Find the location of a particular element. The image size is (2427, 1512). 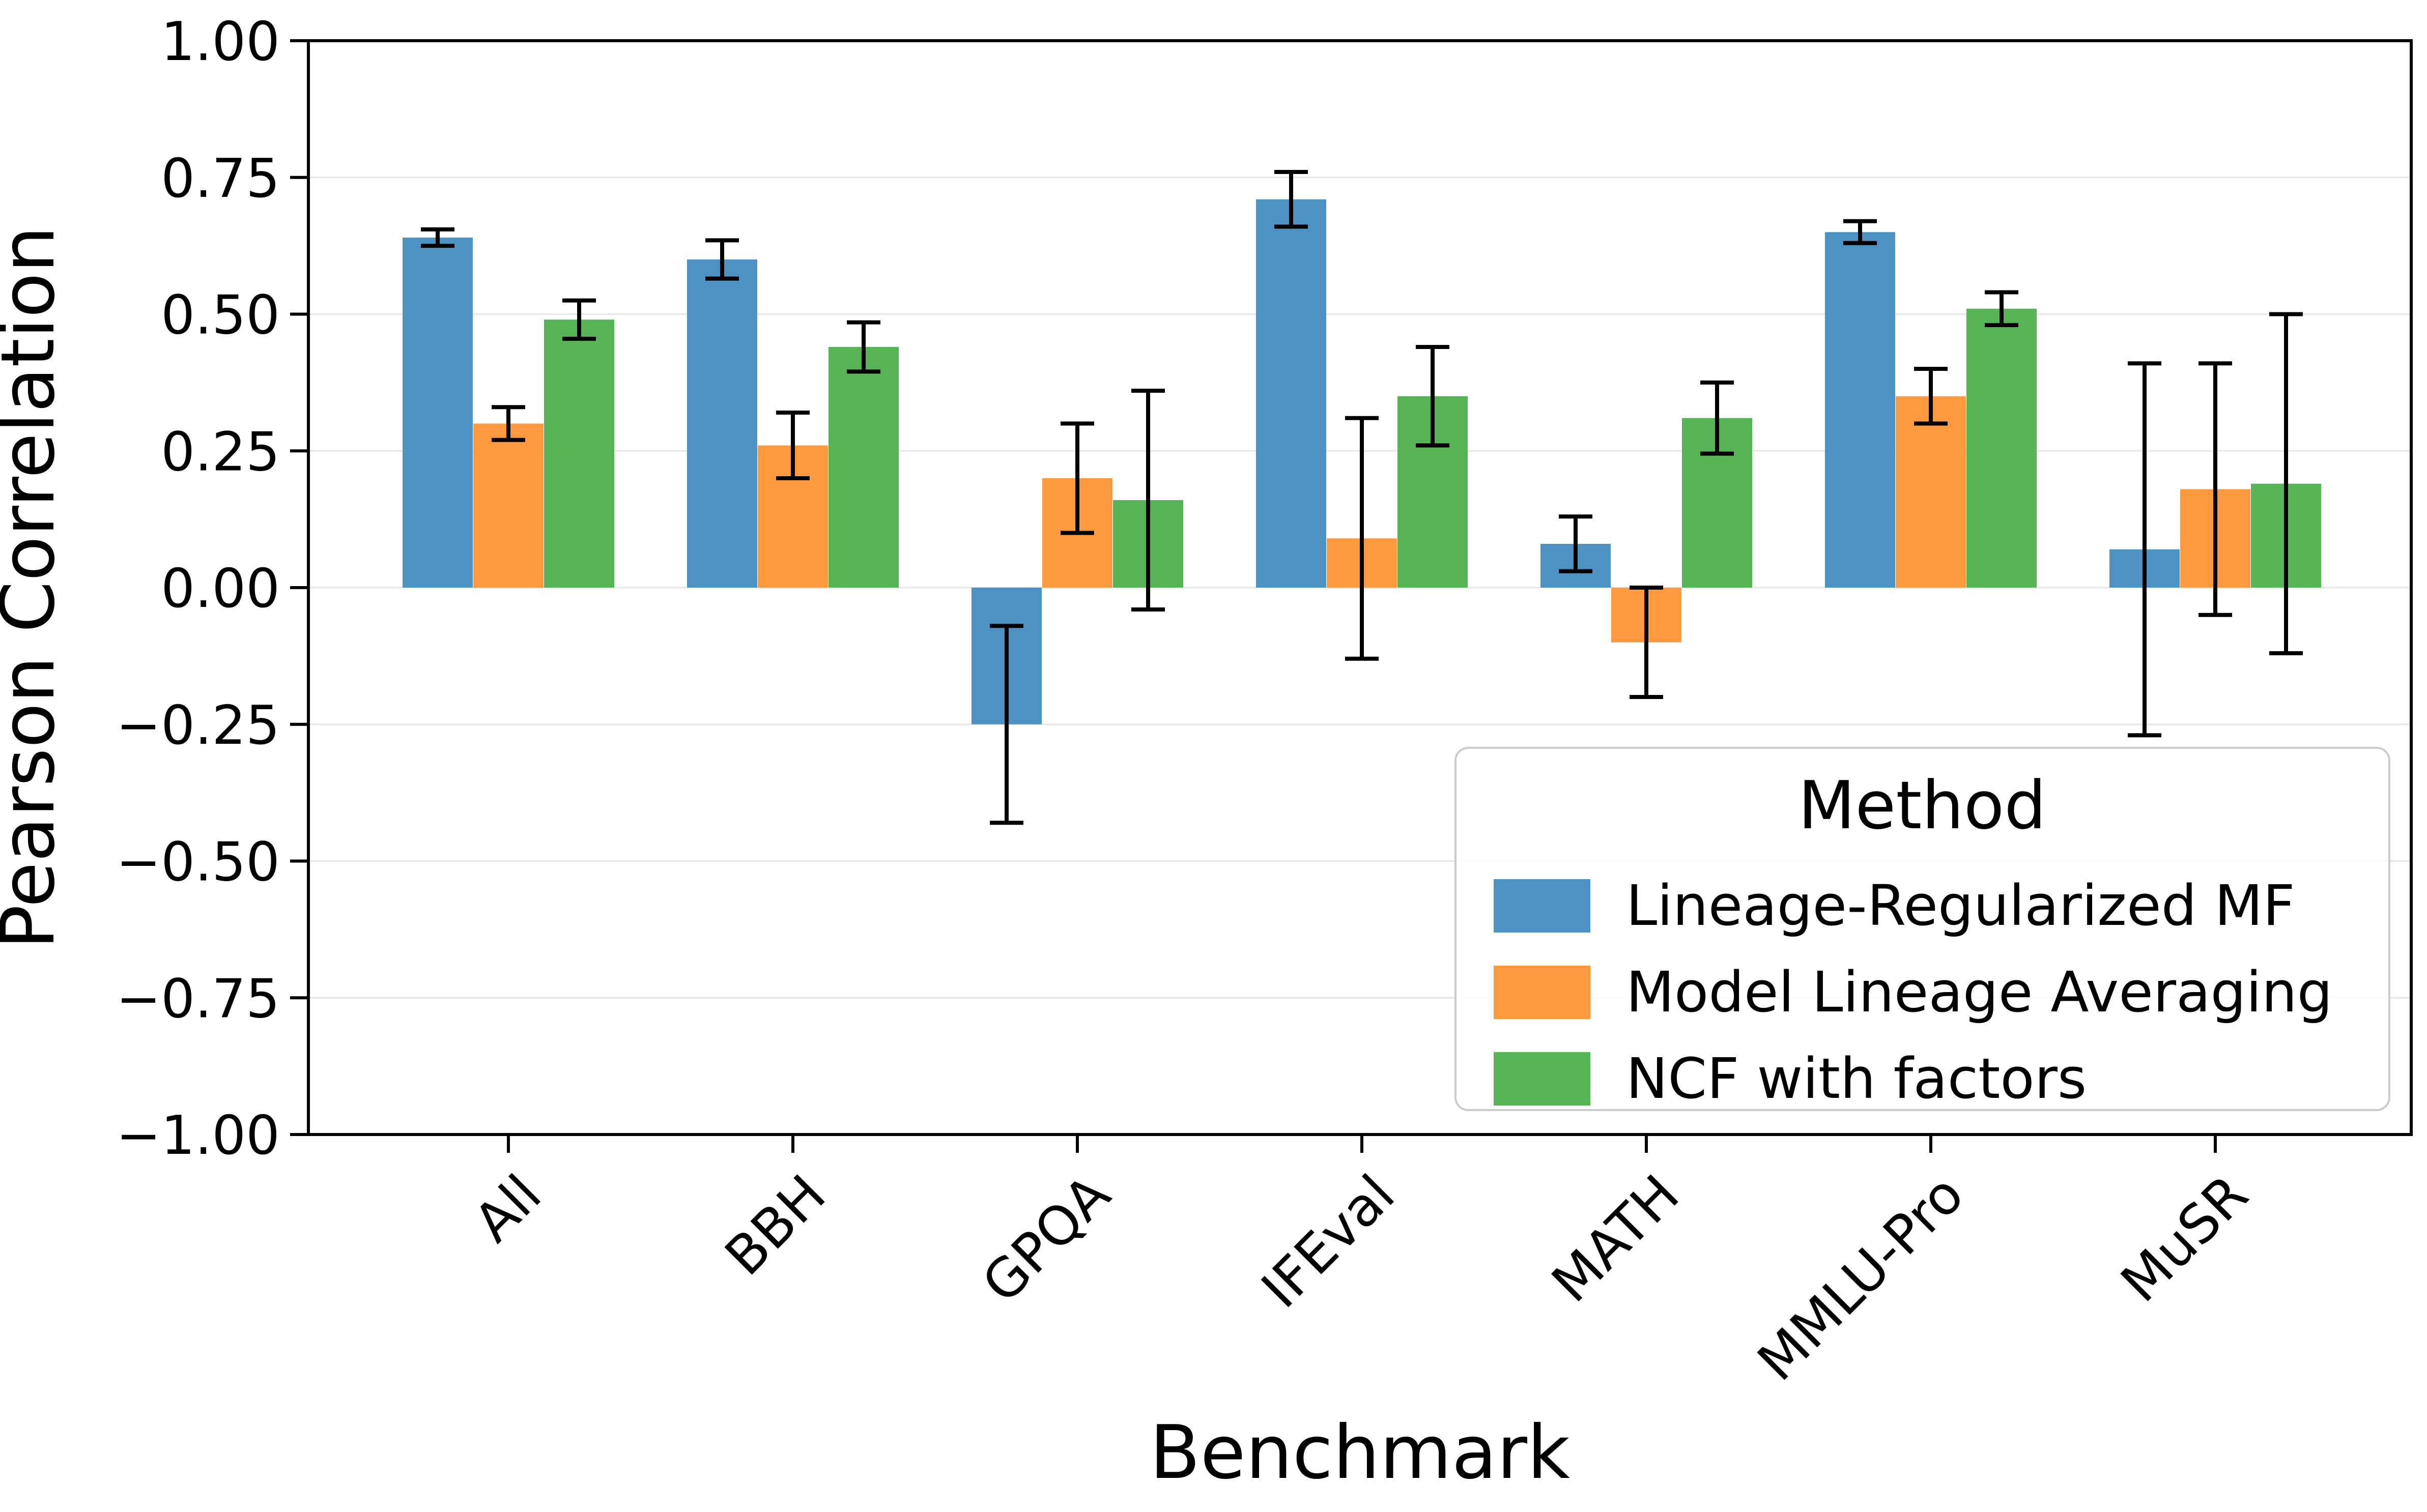

y-tick-label: −1.00 is located at coordinates (198, 1135).